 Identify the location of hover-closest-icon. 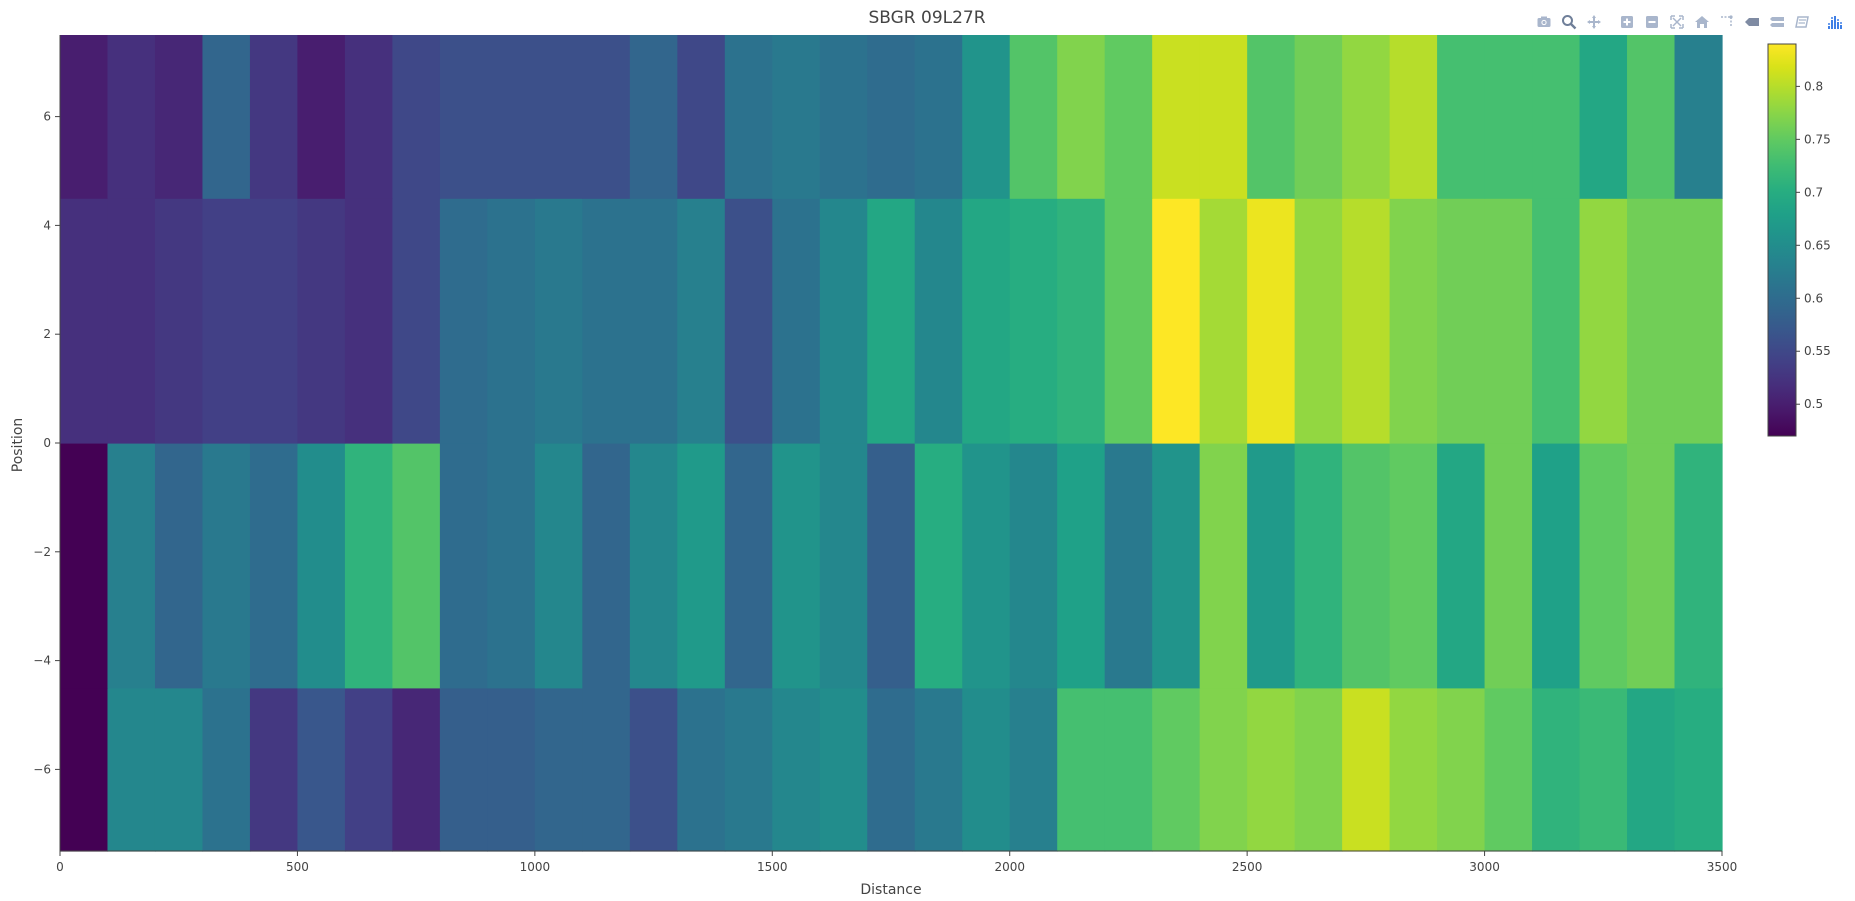
(1751, 22).